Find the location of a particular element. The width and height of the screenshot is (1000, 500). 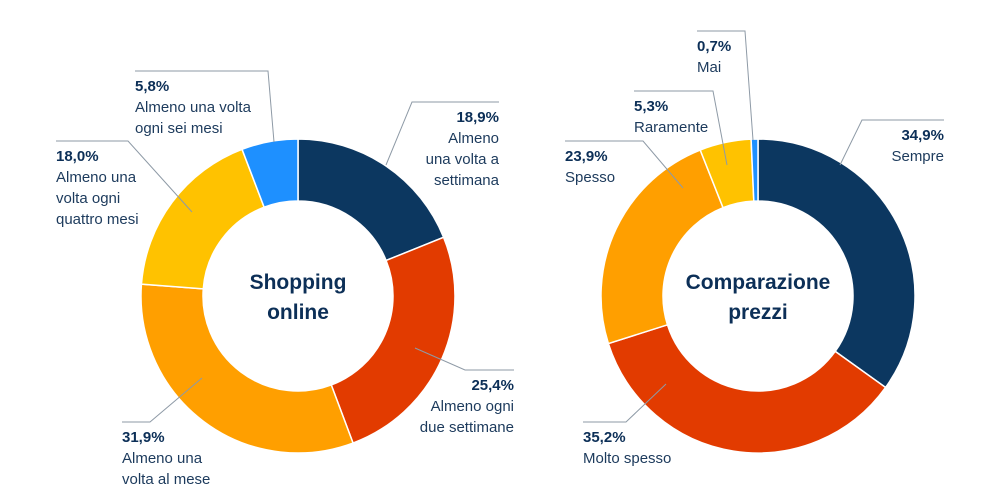

slice-category-label: due settimane is located at coordinates (467, 427).